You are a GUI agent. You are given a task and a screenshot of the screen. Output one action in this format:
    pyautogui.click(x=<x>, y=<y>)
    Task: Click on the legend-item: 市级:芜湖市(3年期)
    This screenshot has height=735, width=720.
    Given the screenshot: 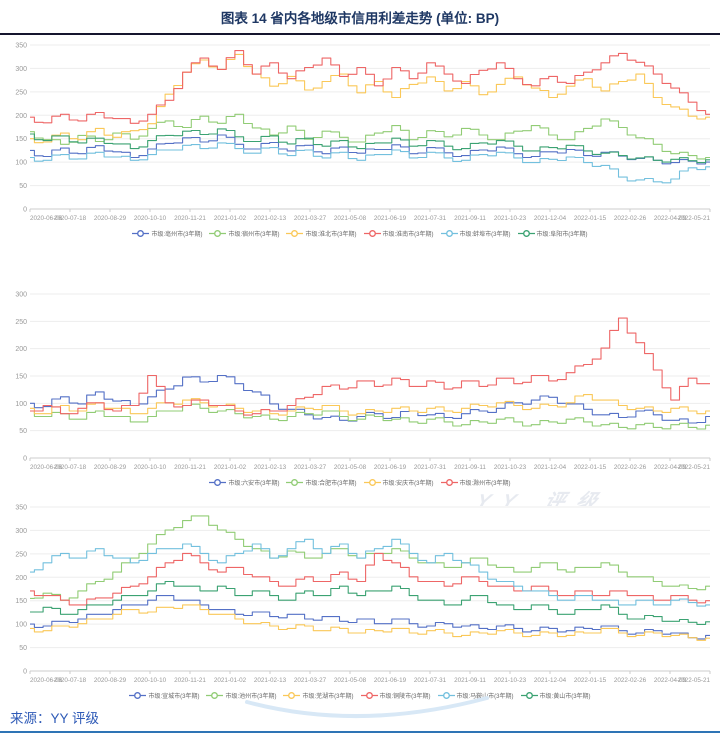 What is the action you would take?
    pyautogui.click(x=318, y=695)
    